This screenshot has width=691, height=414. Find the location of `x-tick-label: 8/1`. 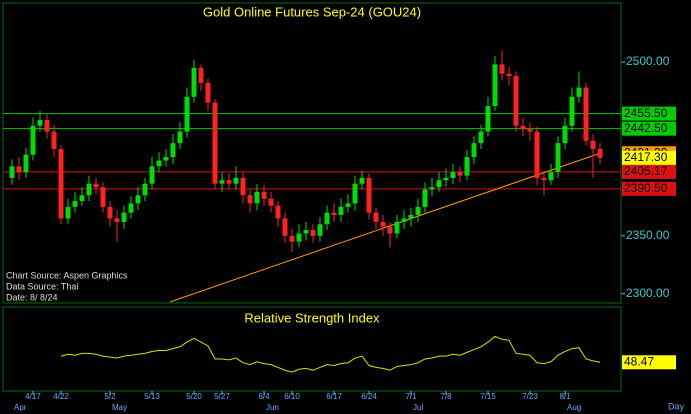

x-tick-label: 8/1 is located at coordinates (565, 396).